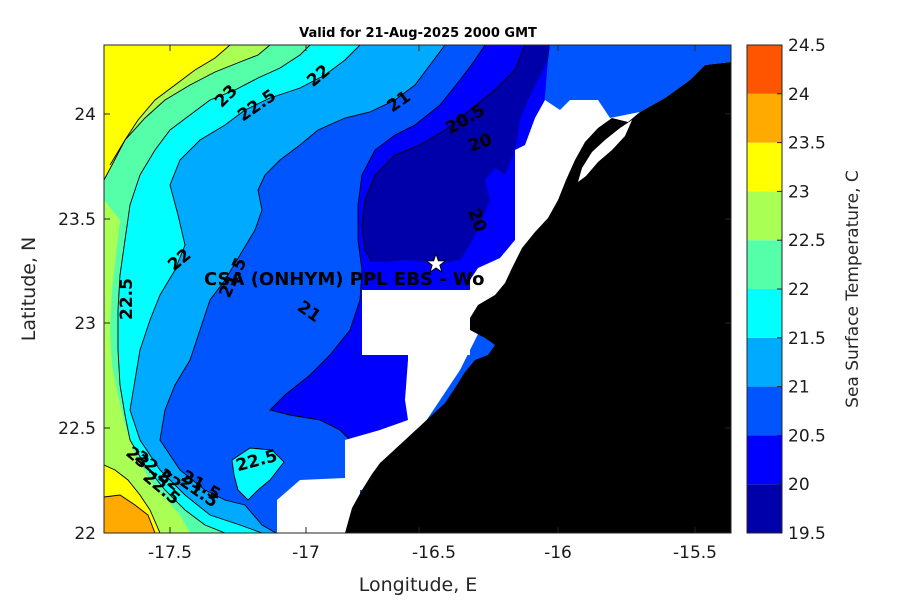  I want to click on colorbar-tick-label: 24, so click(799, 95).